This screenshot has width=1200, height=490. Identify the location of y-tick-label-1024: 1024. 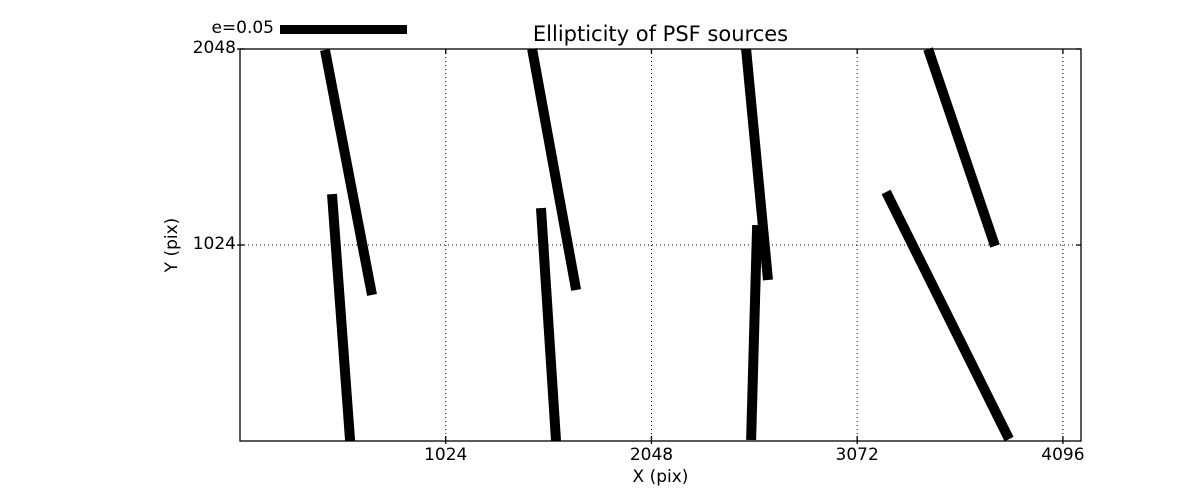
(214, 244).